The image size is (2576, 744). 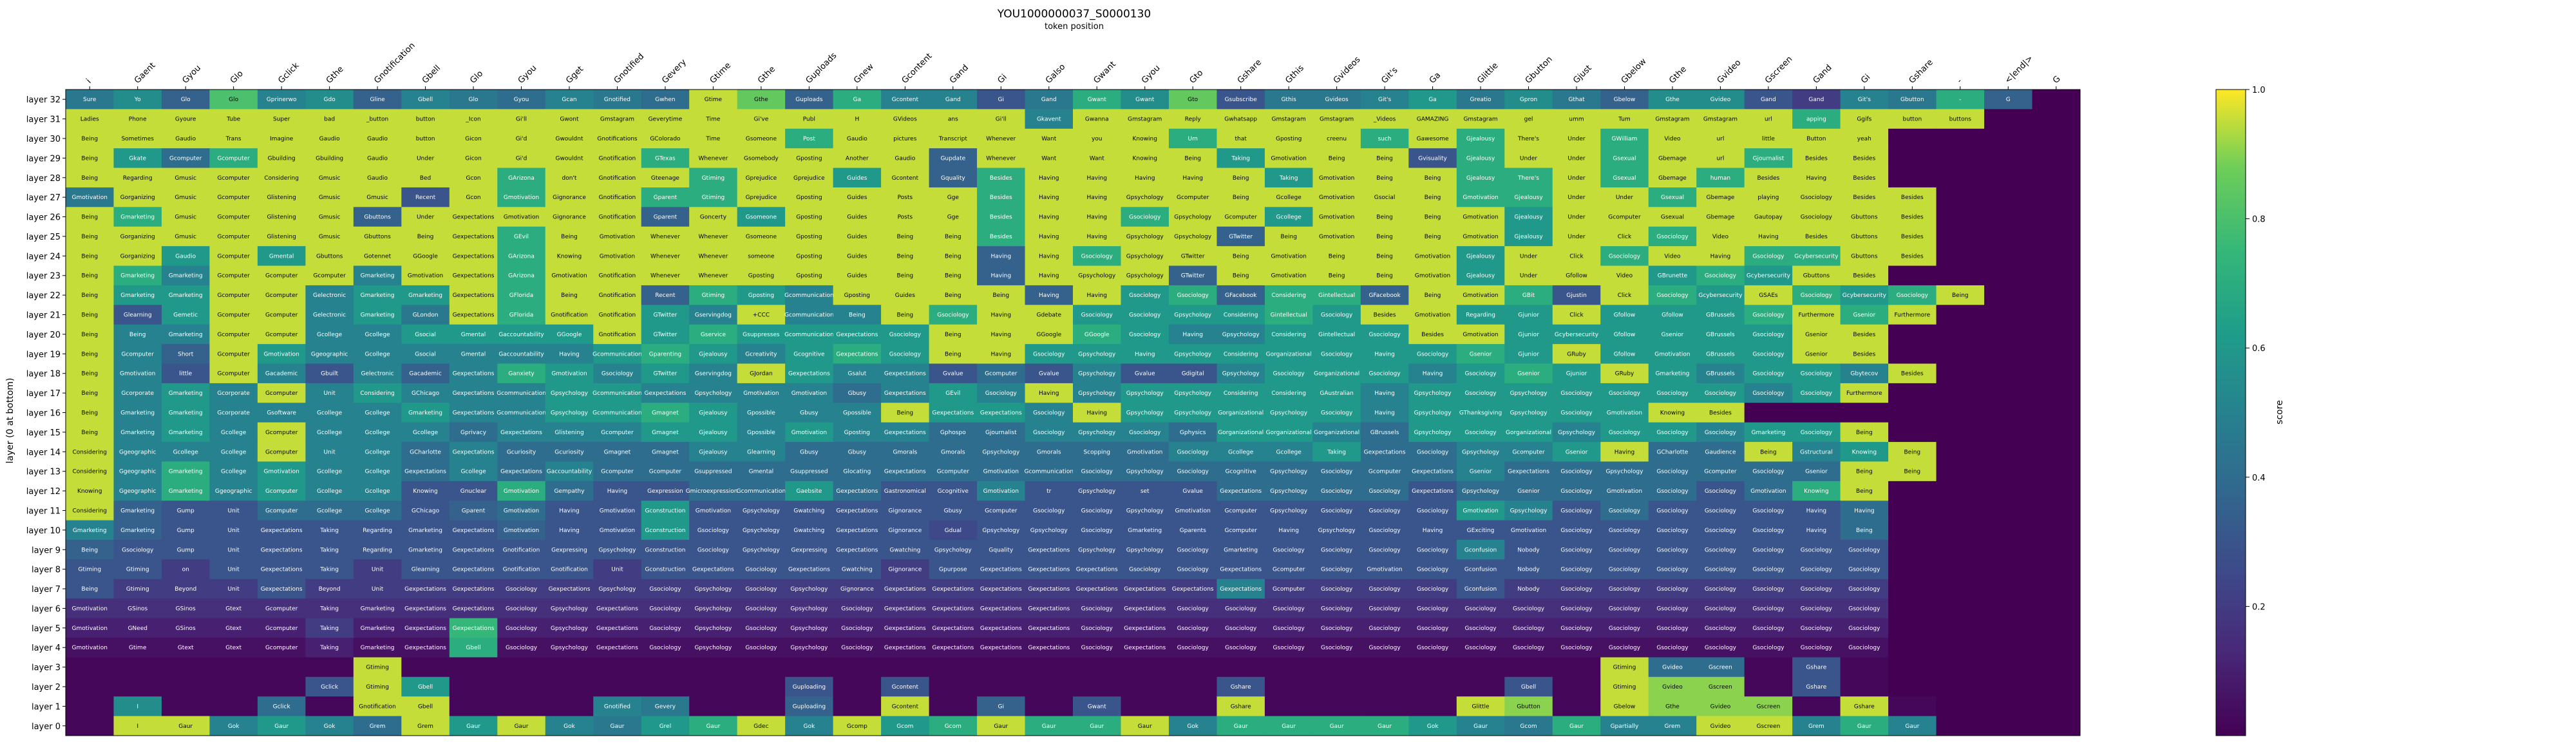 What do you see at coordinates (1768, 120) in the screenshot?
I see `cell-label: url` at bounding box center [1768, 120].